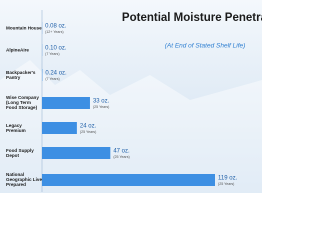 The width and height of the screenshot is (320, 240). I want to click on chart-subtitle: (At End of Stated Shelf Life), so click(205, 46).